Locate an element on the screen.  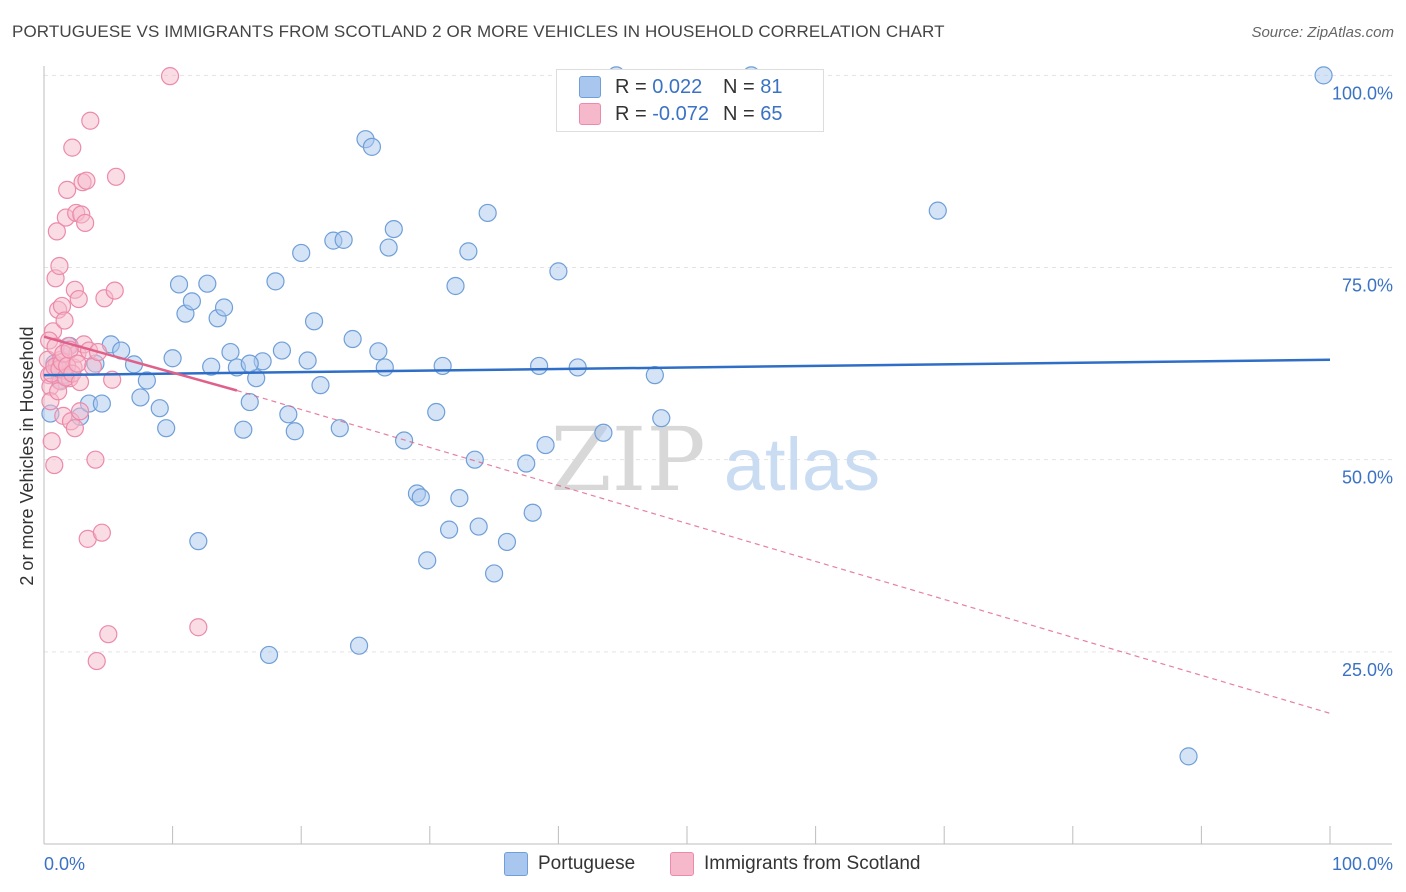
x-tick-label: 0.0% is located at coordinates (64, 864).